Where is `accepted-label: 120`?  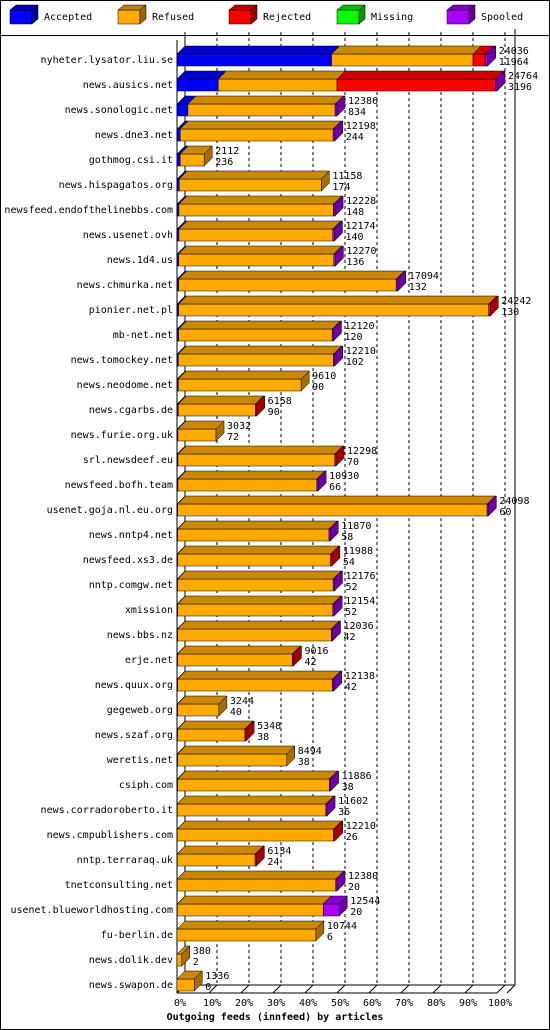 accepted-label: 120 is located at coordinates (353, 337).